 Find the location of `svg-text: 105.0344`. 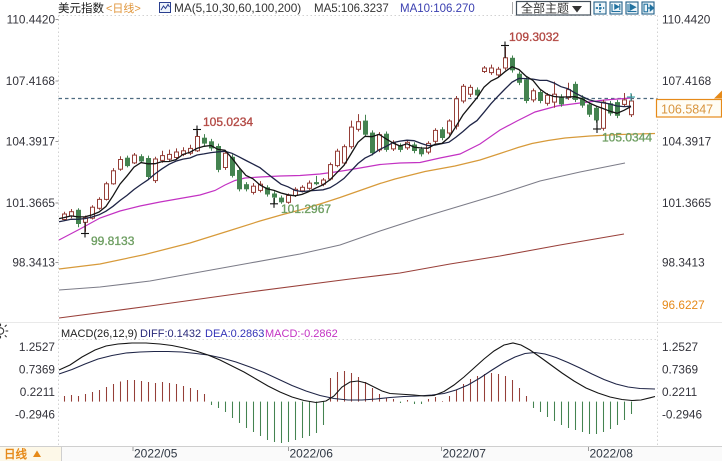

svg-text: 105.0344 is located at coordinates (627, 138).